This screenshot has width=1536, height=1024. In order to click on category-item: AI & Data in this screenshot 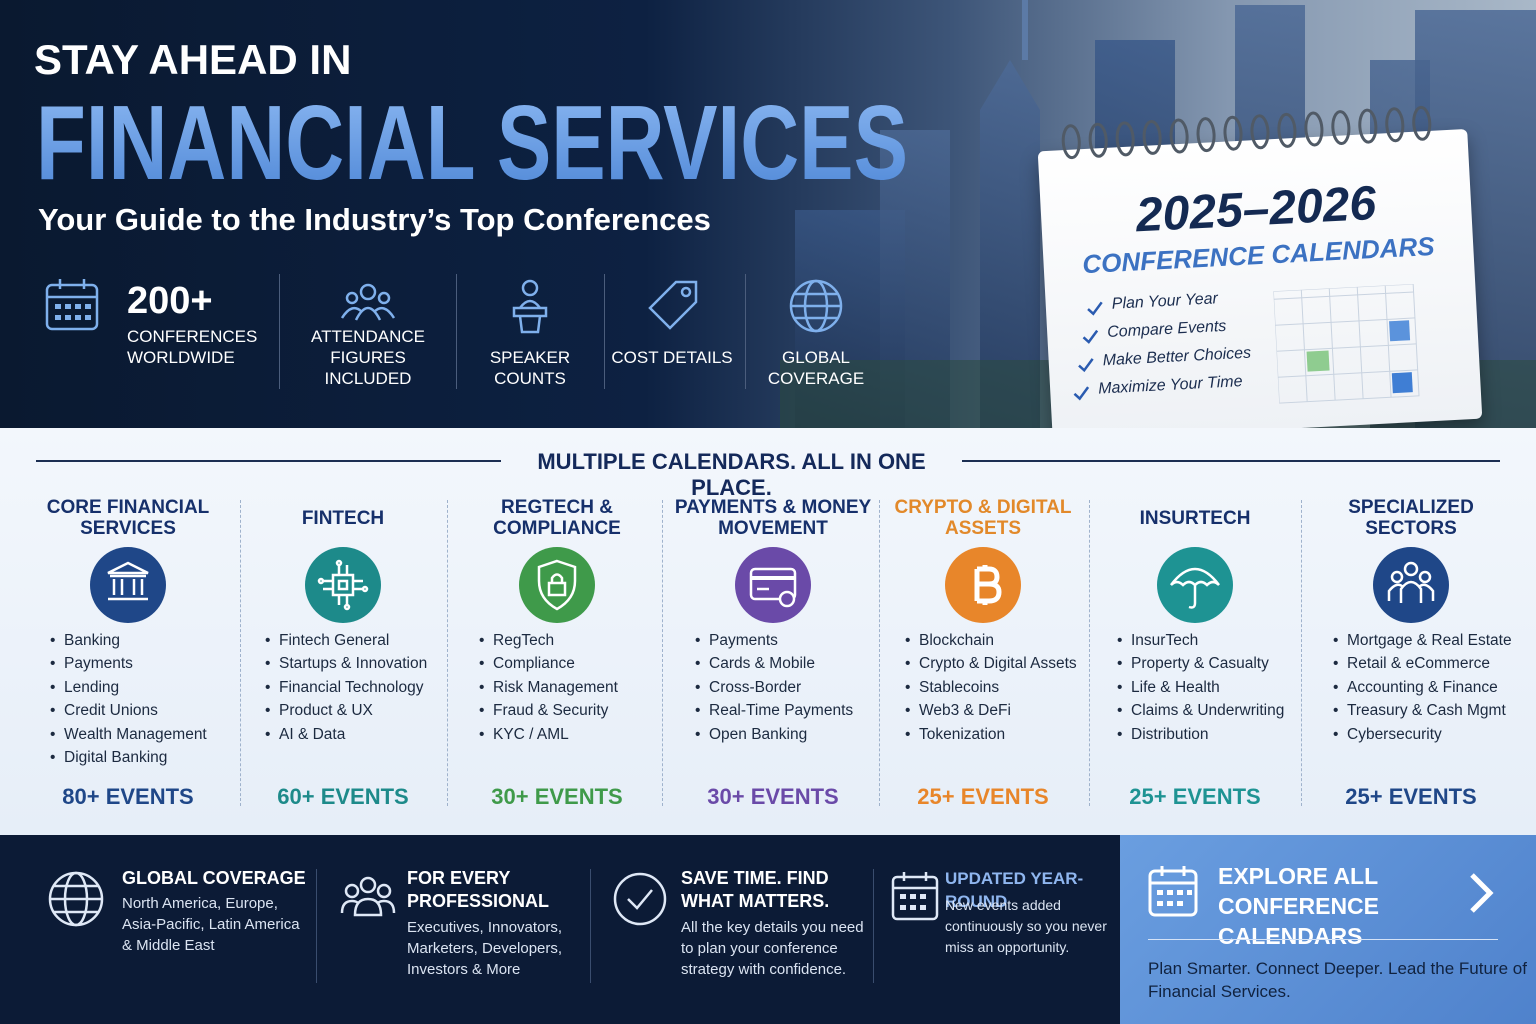, I will do `click(346, 734)`.